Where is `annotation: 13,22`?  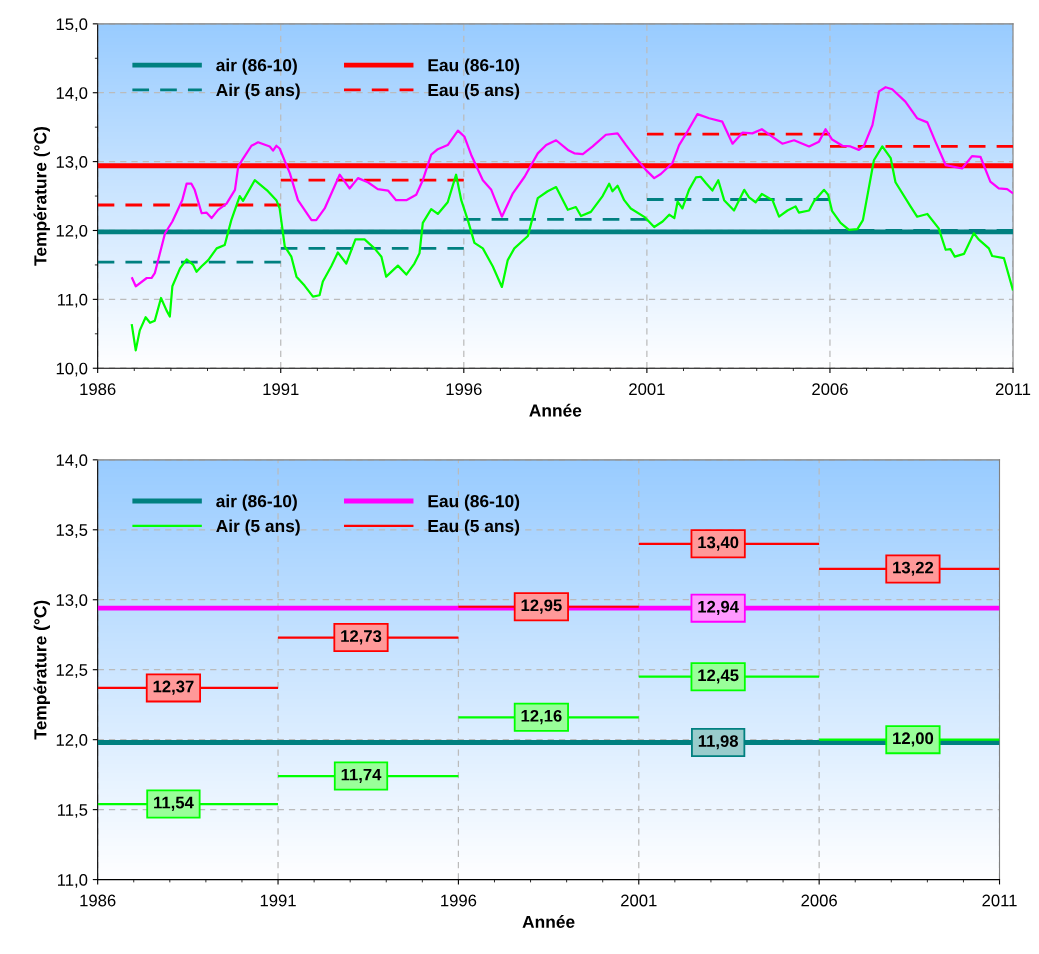
annotation: 13,22 is located at coordinates (913, 568).